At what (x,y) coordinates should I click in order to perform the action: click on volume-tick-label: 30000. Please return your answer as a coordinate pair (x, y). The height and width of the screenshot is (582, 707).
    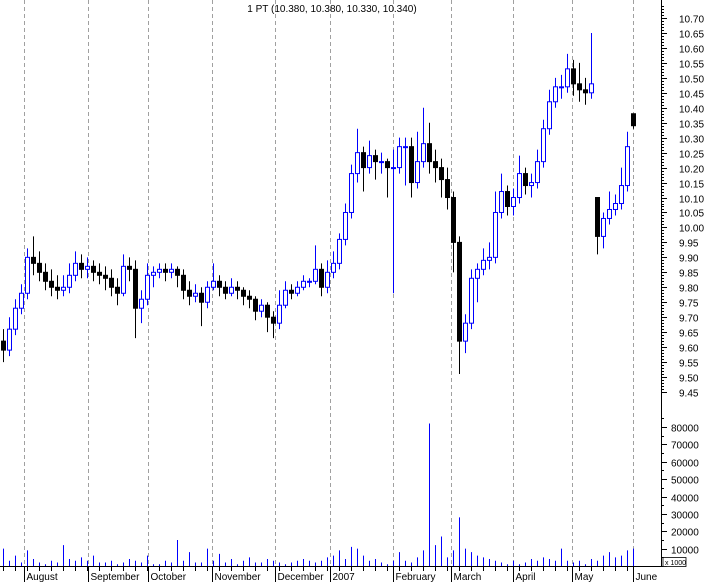
    Looking at the image, I should click on (685, 516).